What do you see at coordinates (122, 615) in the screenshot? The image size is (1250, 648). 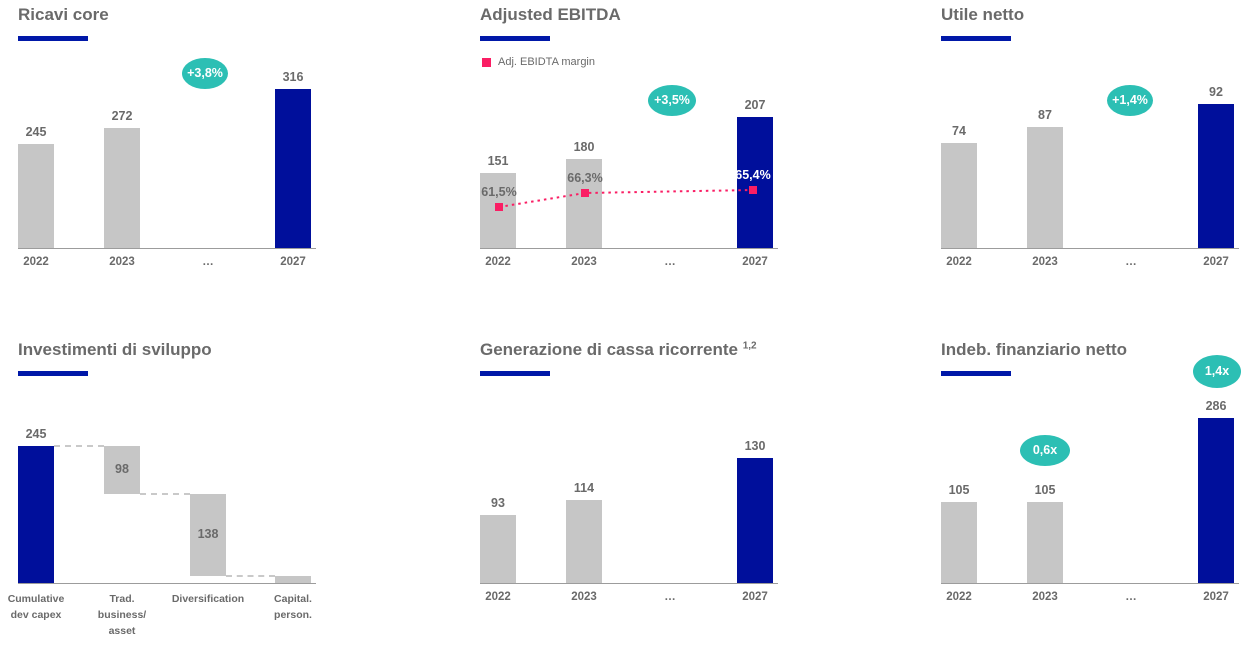 I see `x-axis-label: Trad. business/asset` at bounding box center [122, 615].